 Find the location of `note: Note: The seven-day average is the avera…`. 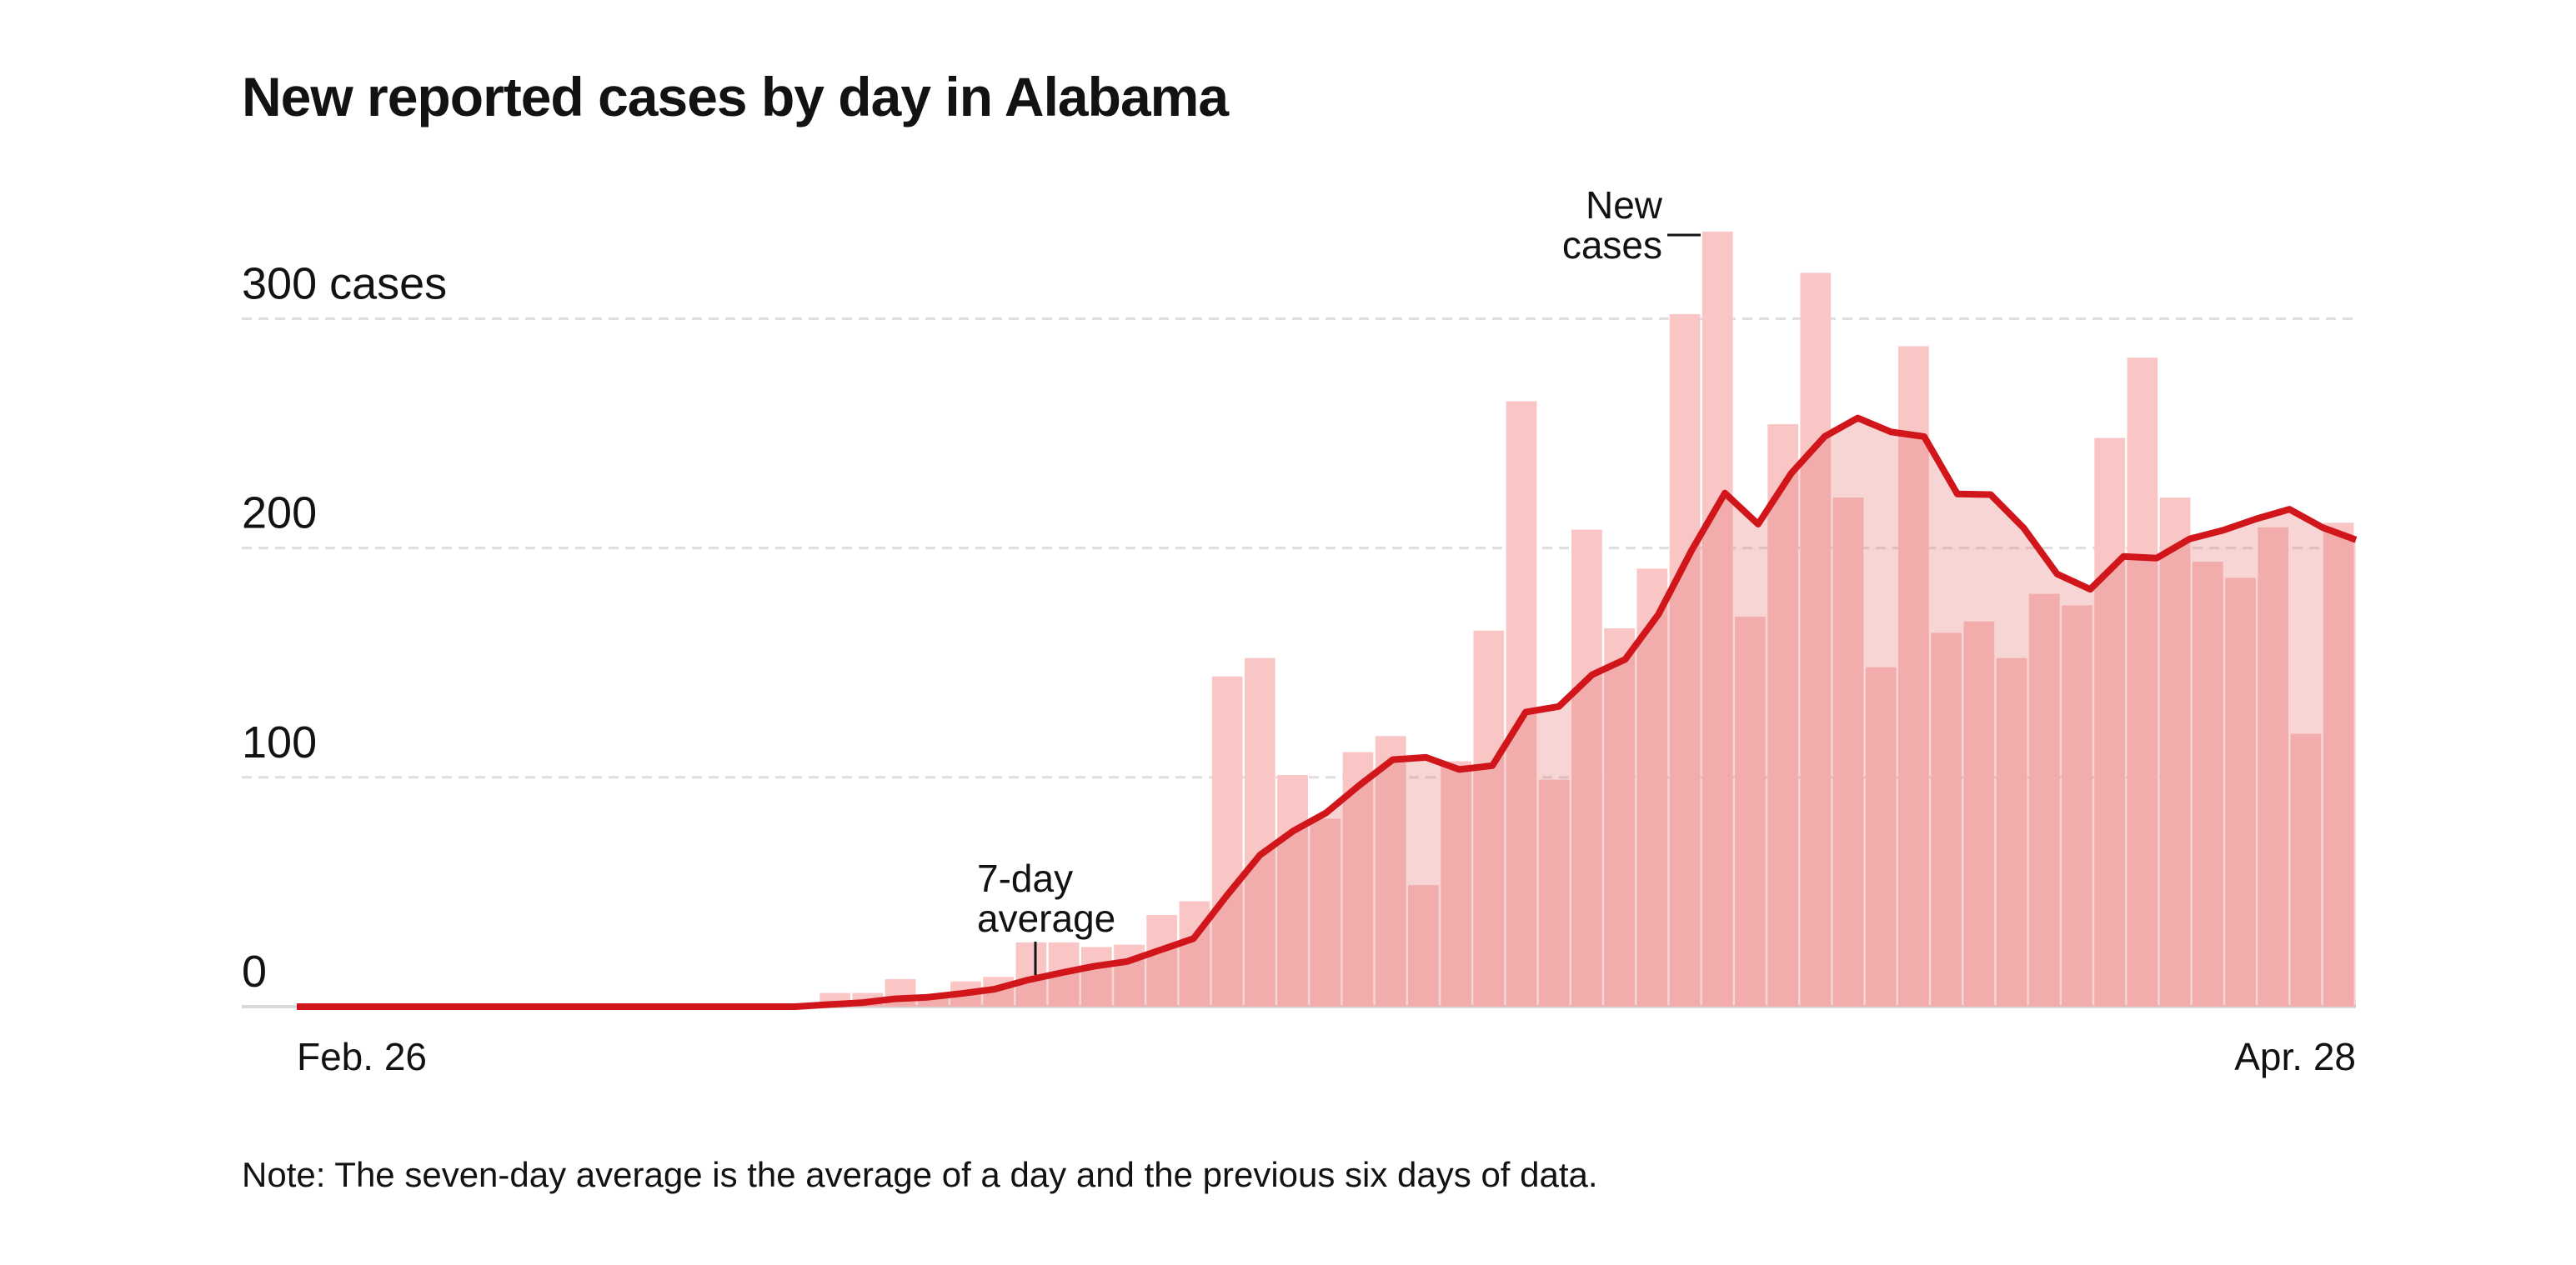

note: Note: The seven-day average is the avera… is located at coordinates (920, 1174).